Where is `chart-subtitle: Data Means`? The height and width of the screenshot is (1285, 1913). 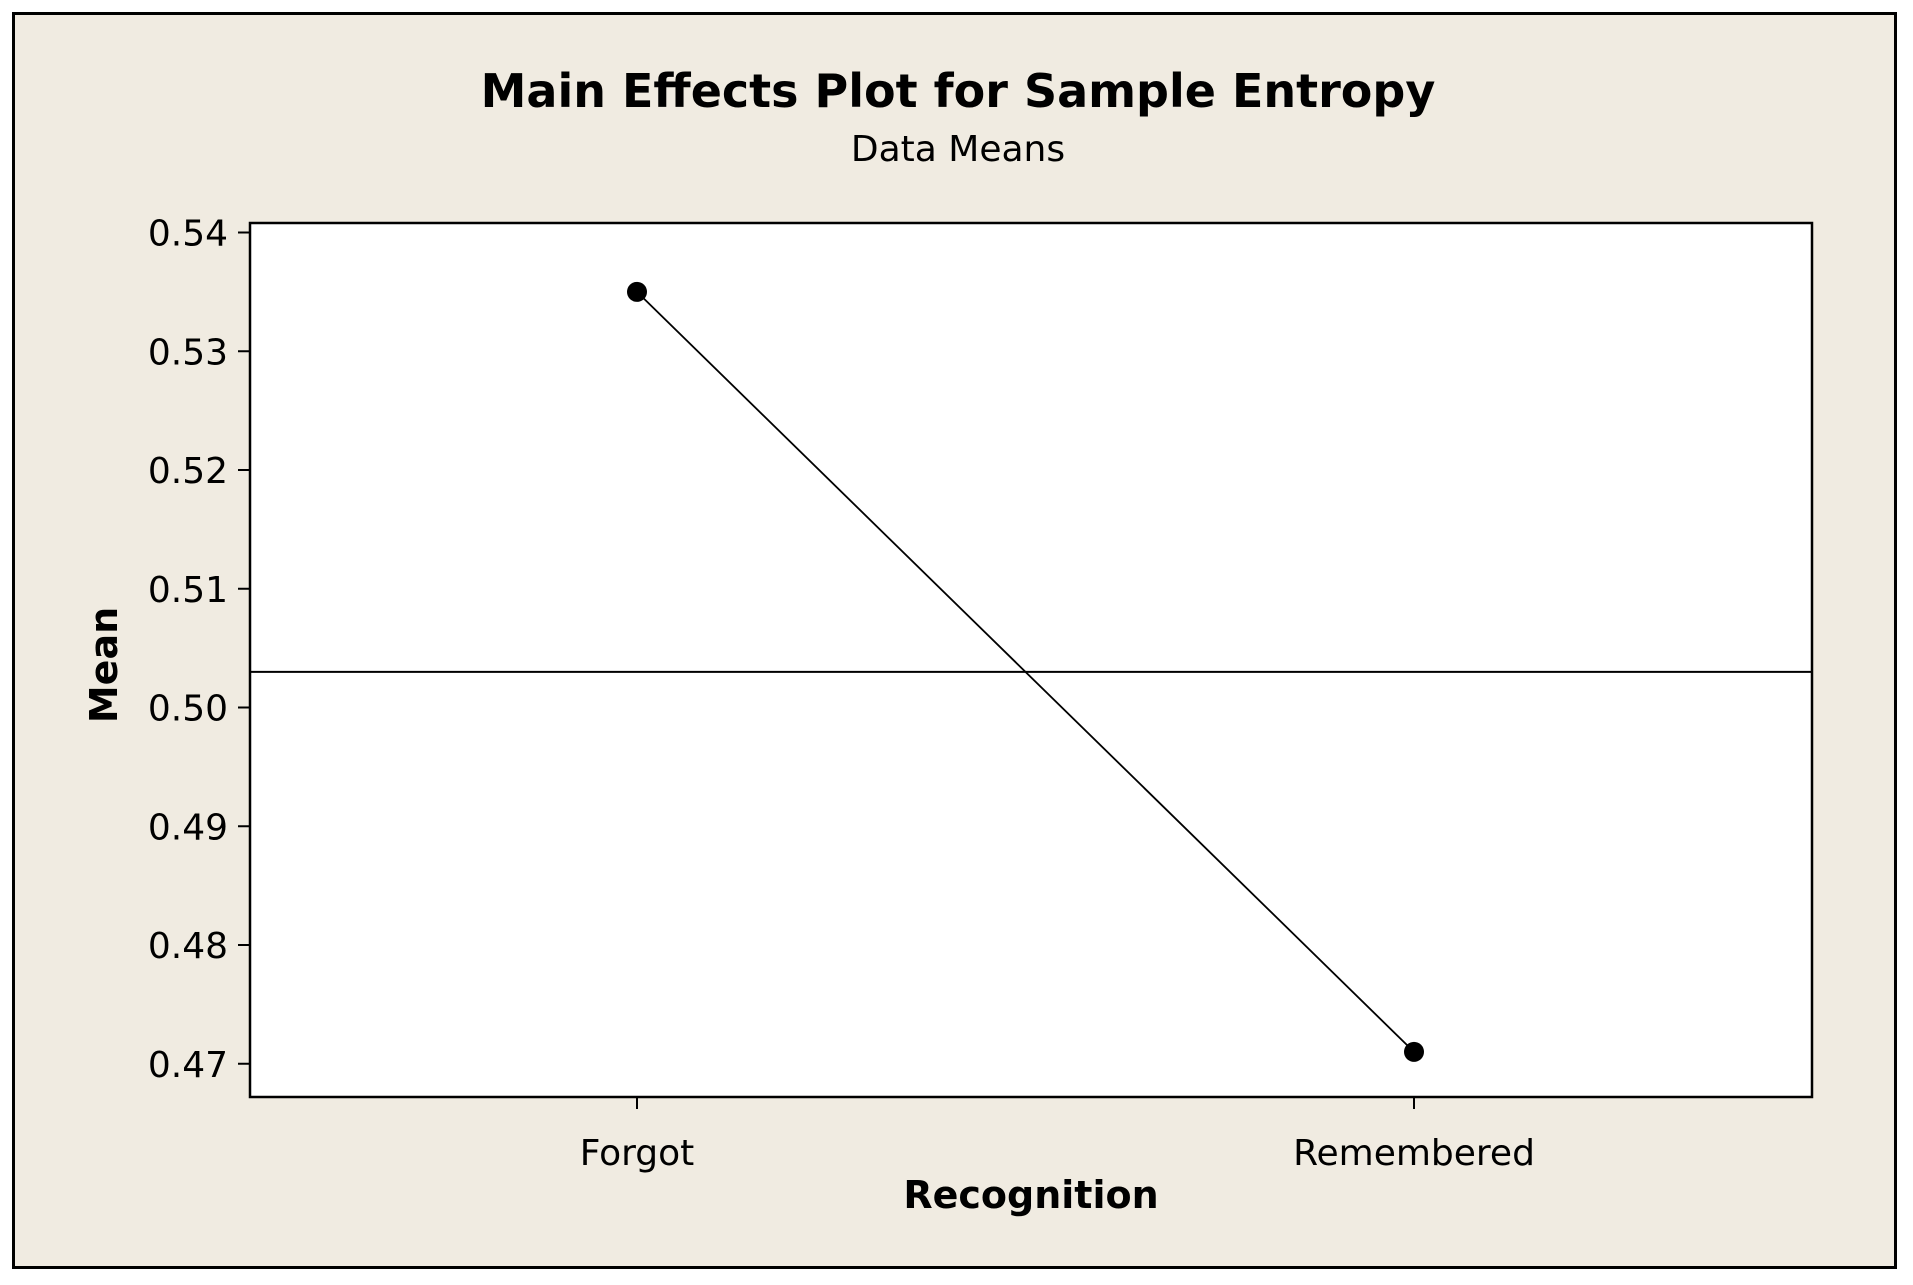
chart-subtitle: Data Means is located at coordinates (958, 149).